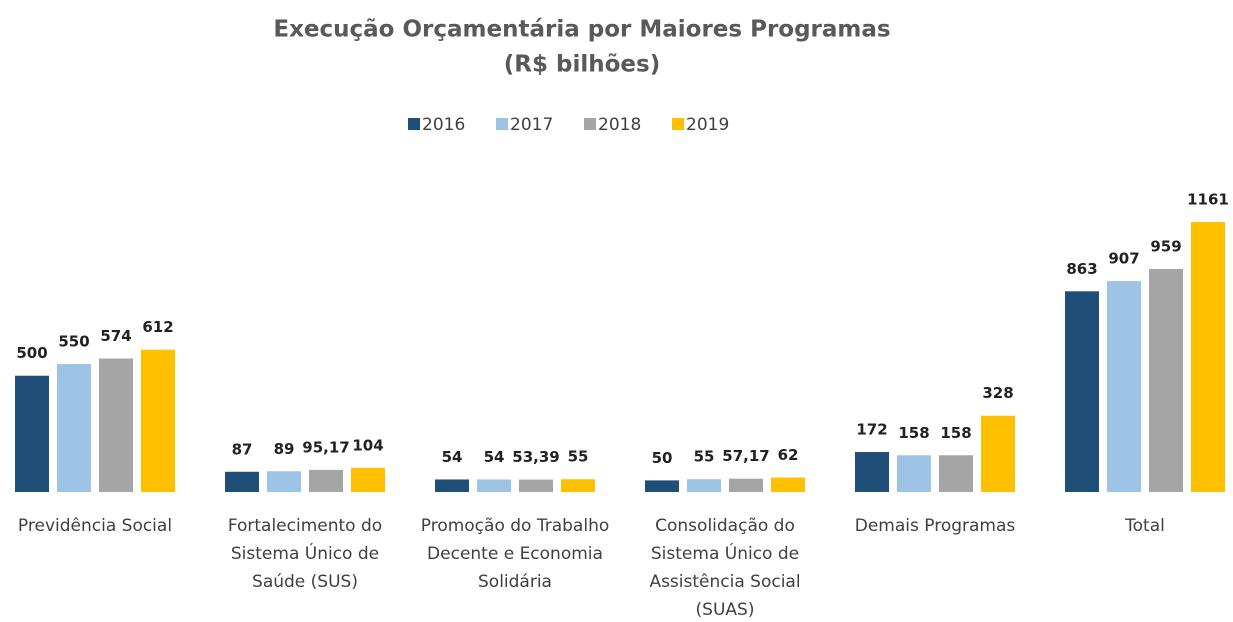 Image resolution: width=1233 pixels, height=622 pixels. What do you see at coordinates (997, 393) in the screenshot?
I see `data-label: 328` at bounding box center [997, 393].